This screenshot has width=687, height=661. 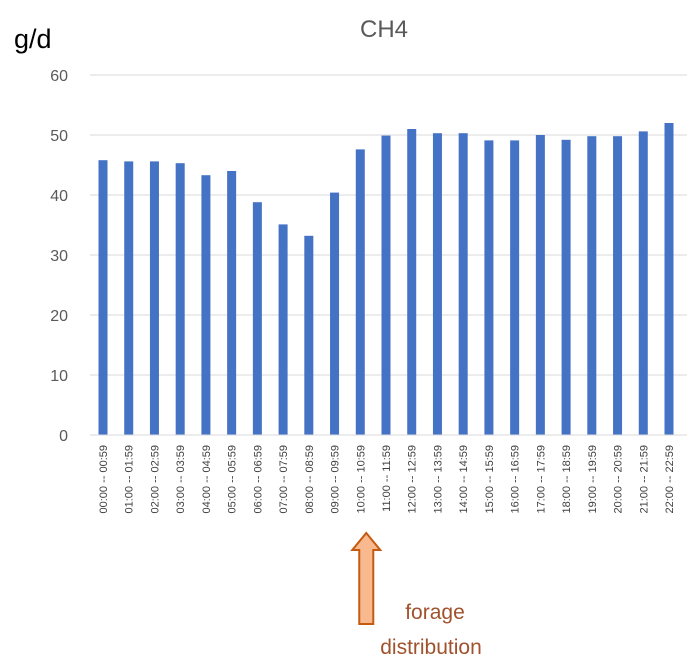 What do you see at coordinates (104, 479) in the screenshot?
I see `x-tick-label: 00:00 -- 00:59` at bounding box center [104, 479].